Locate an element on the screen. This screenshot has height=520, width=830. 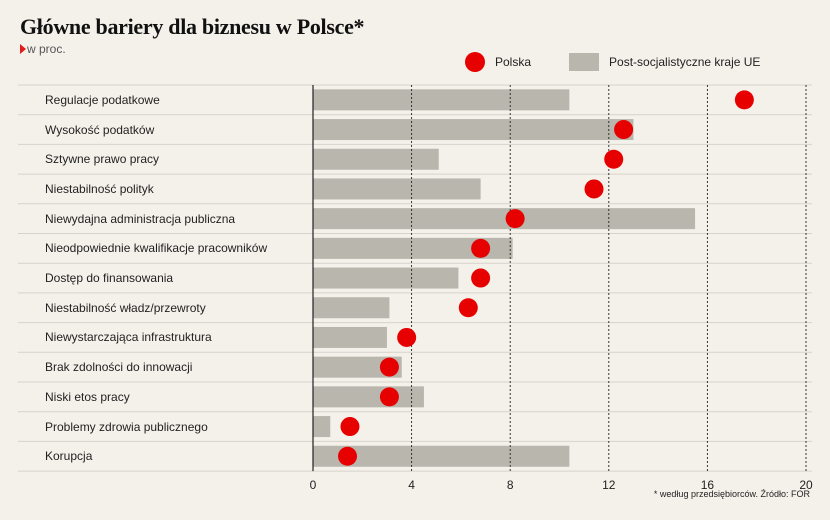
category-label: Dostęp do finansowania is located at coordinates (109, 278).